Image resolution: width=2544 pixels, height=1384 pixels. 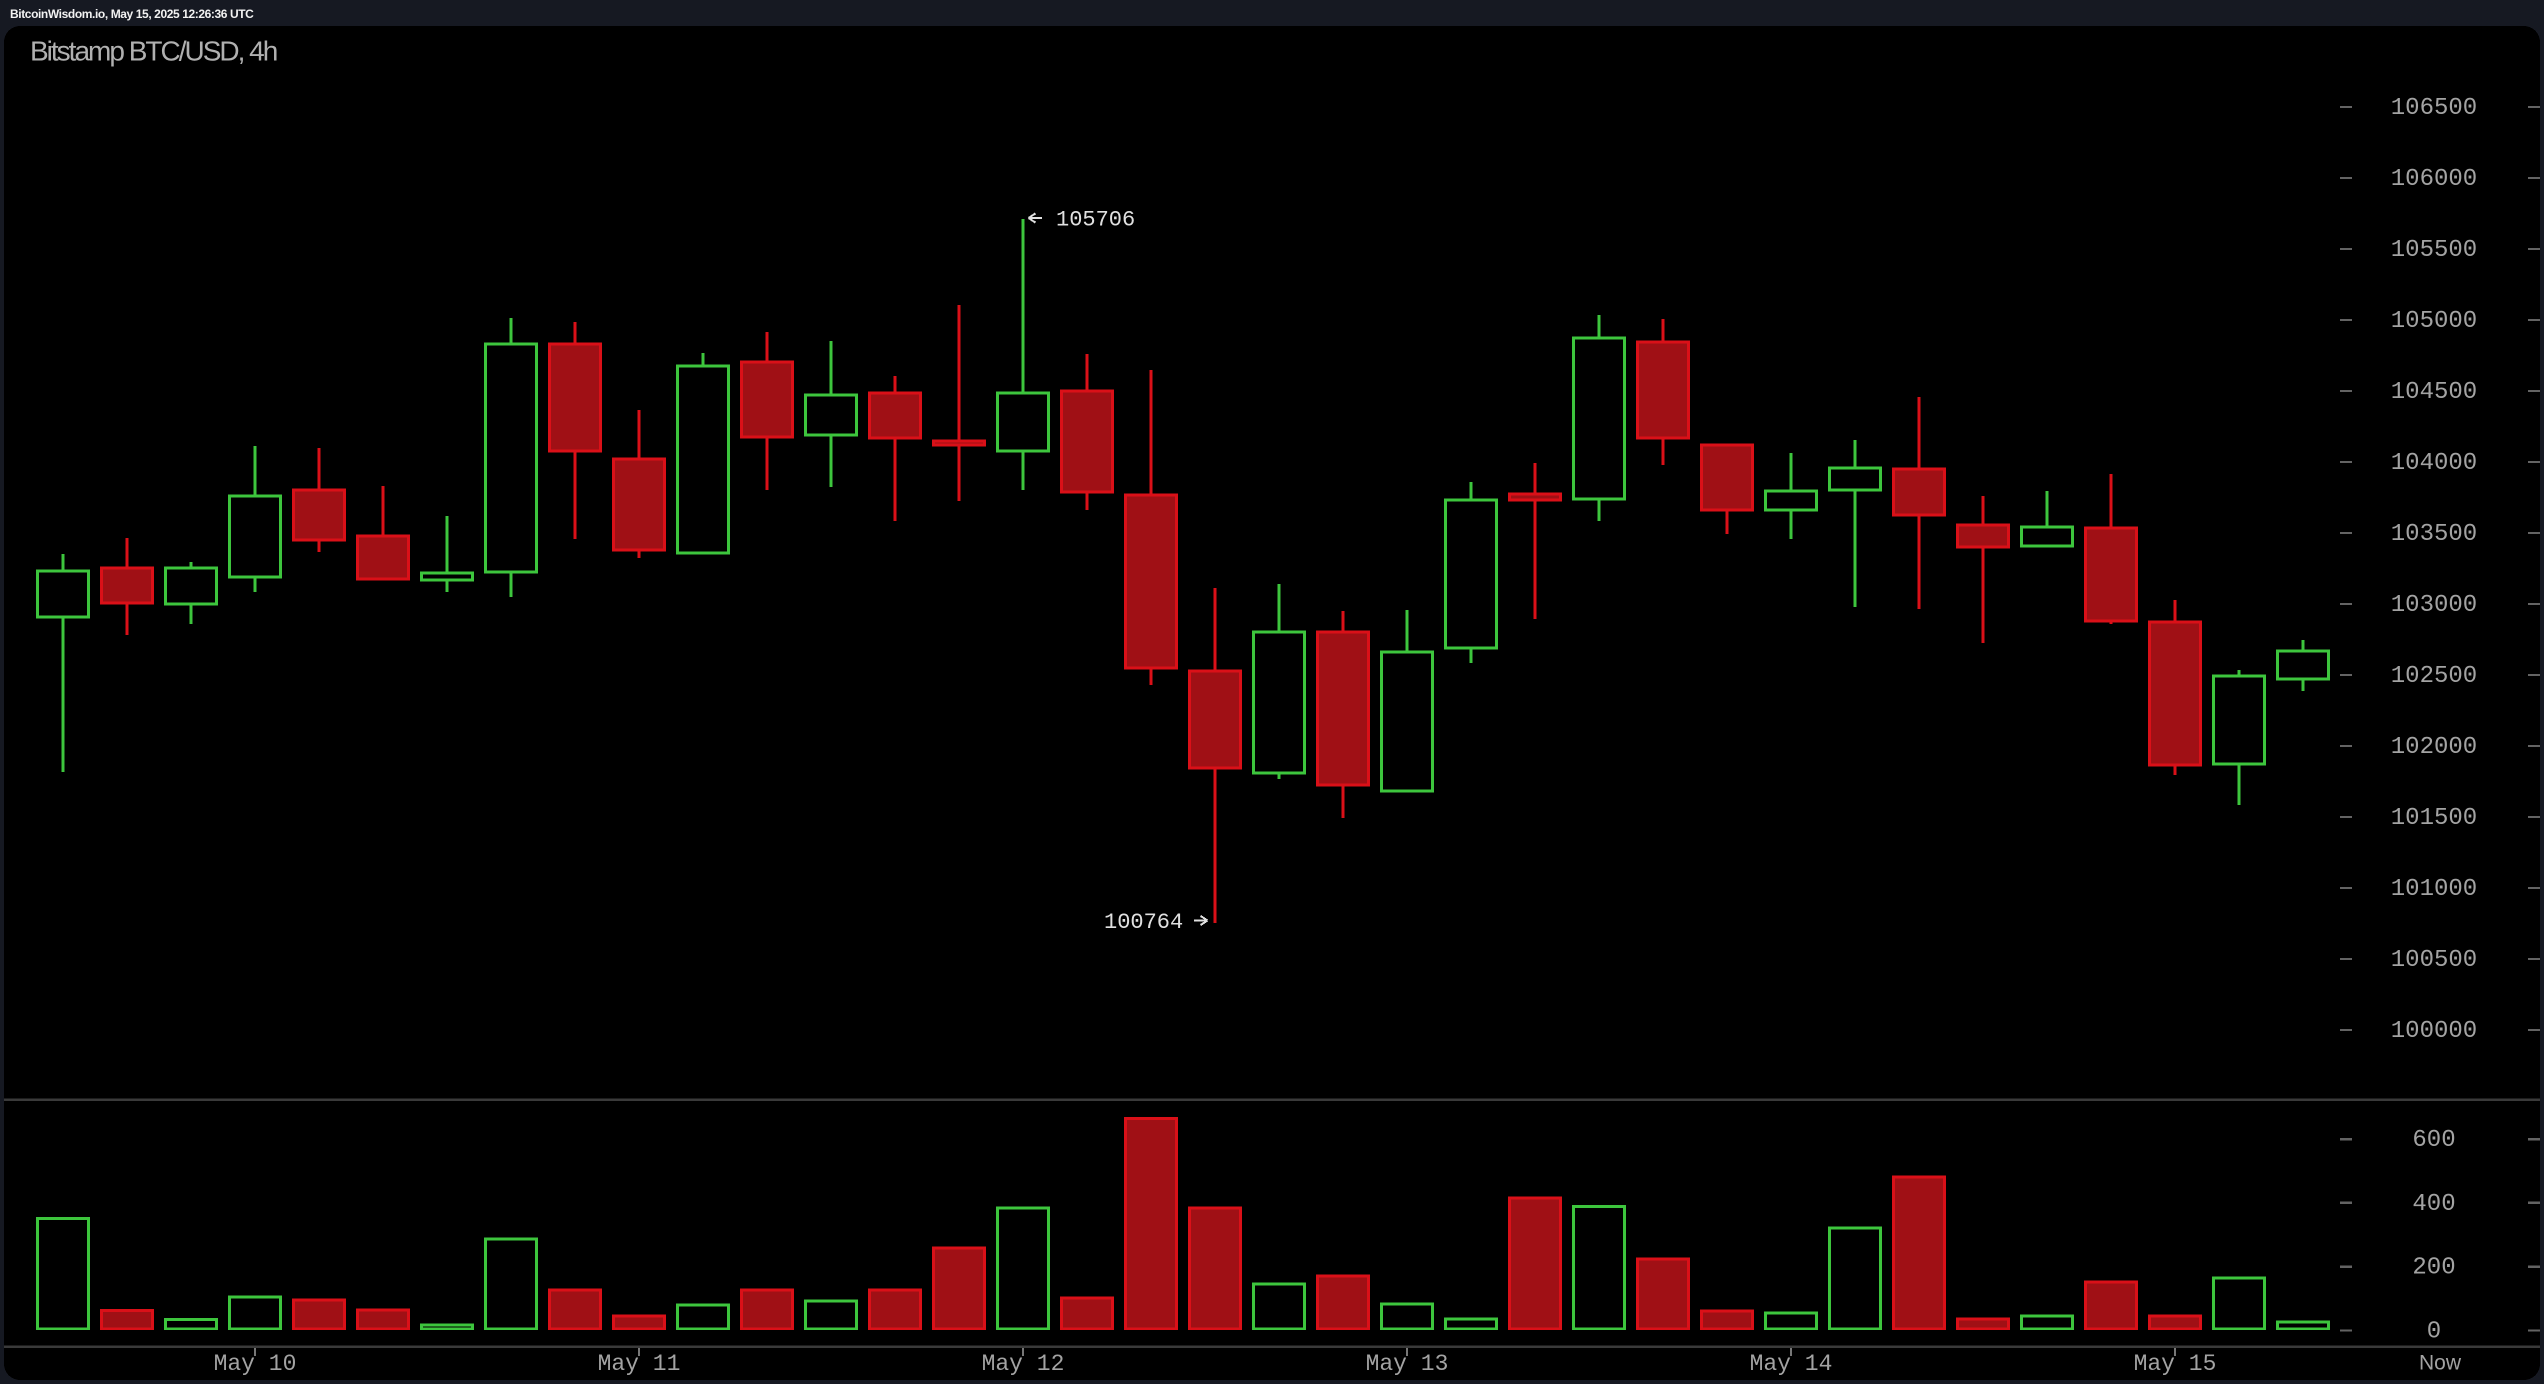 I want to click on svg-text: 100000, so click(x=2434, y=1031).